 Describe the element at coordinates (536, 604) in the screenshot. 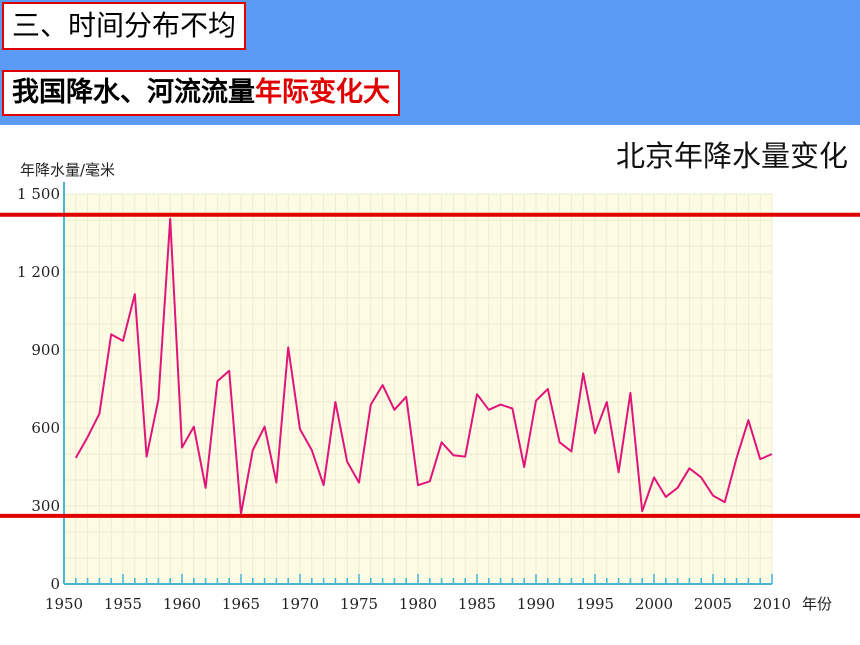

I see `x-tick-label: 1990` at that location.